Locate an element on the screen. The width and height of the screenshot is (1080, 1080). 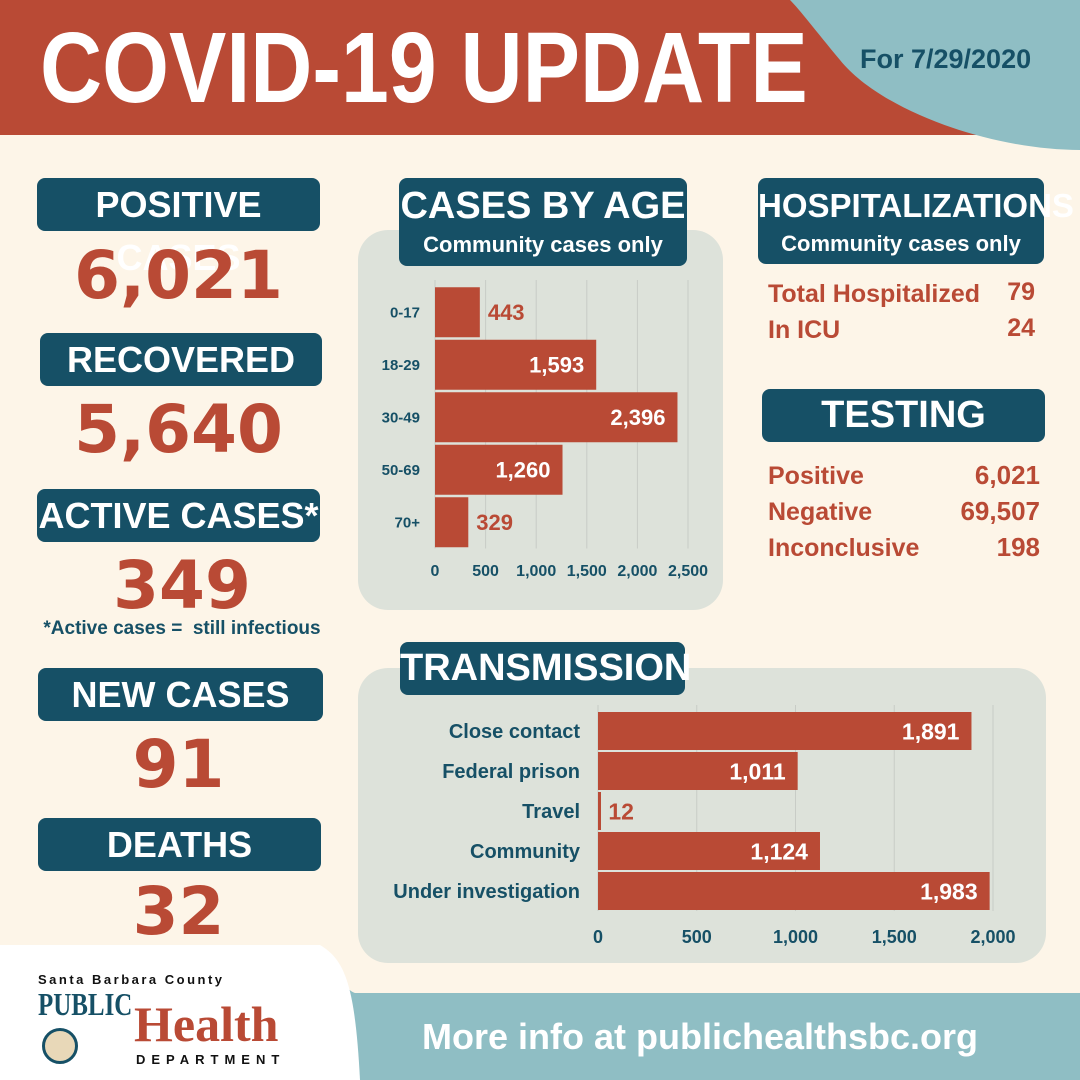
page-title: COVID-19 UPDATE is located at coordinates (424, 68).